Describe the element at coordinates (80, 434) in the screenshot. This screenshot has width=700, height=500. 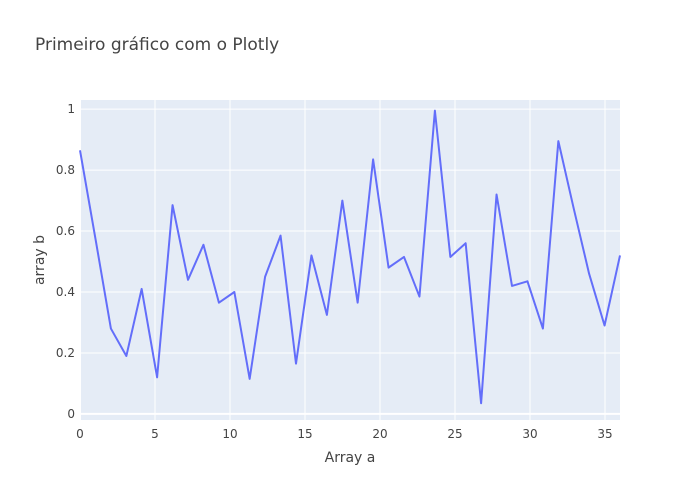
I see `x-tick-label: 0` at that location.